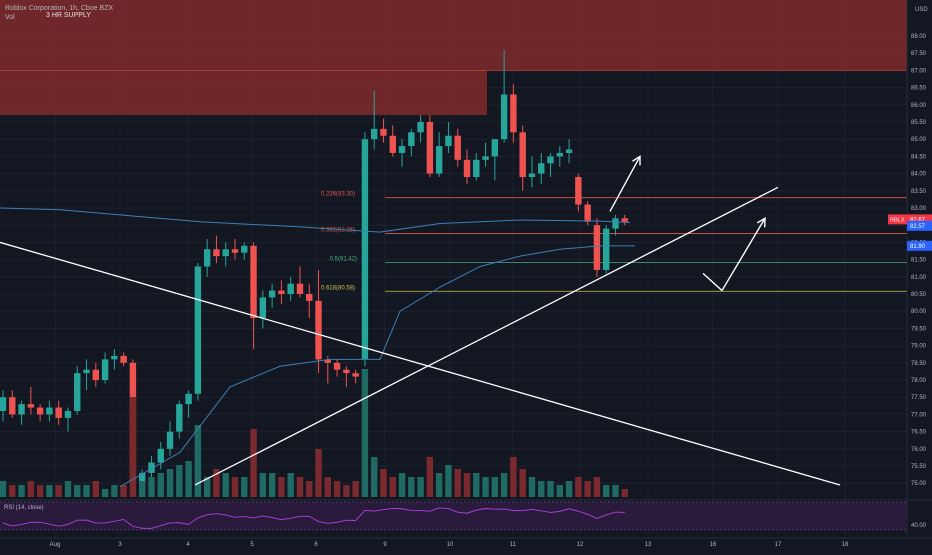 This screenshot has width=932, height=555. I want to click on y-tick-label: 79.00, so click(919, 347).